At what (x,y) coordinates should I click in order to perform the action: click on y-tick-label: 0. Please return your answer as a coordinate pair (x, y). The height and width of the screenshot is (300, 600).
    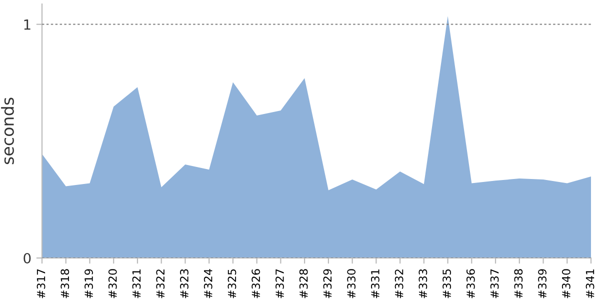
    Looking at the image, I should click on (27, 258).